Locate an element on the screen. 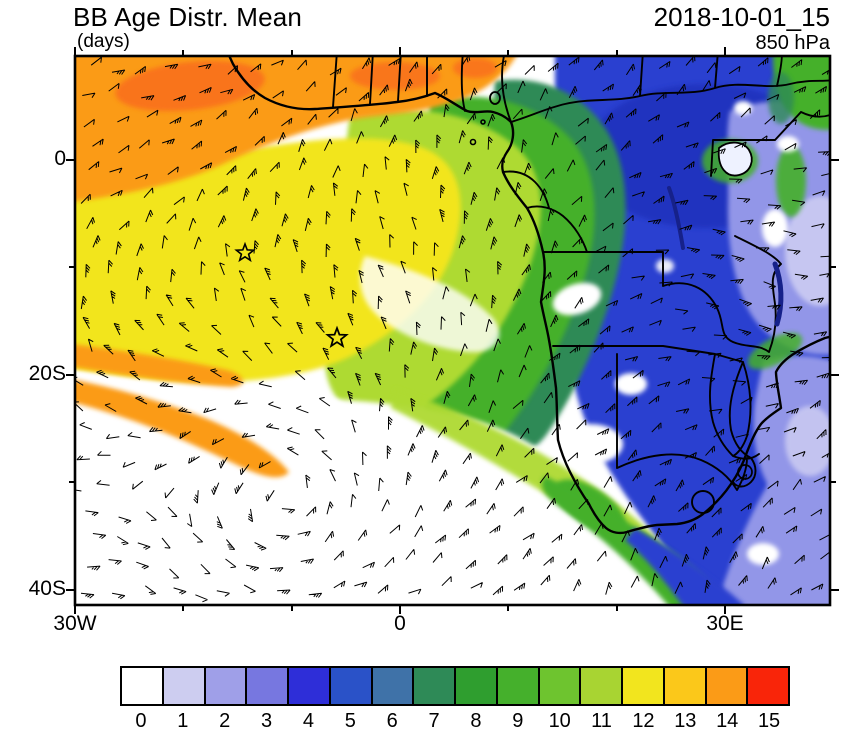 The width and height of the screenshot is (850, 750). colorbar-label-4: 4 is located at coordinates (308, 721).